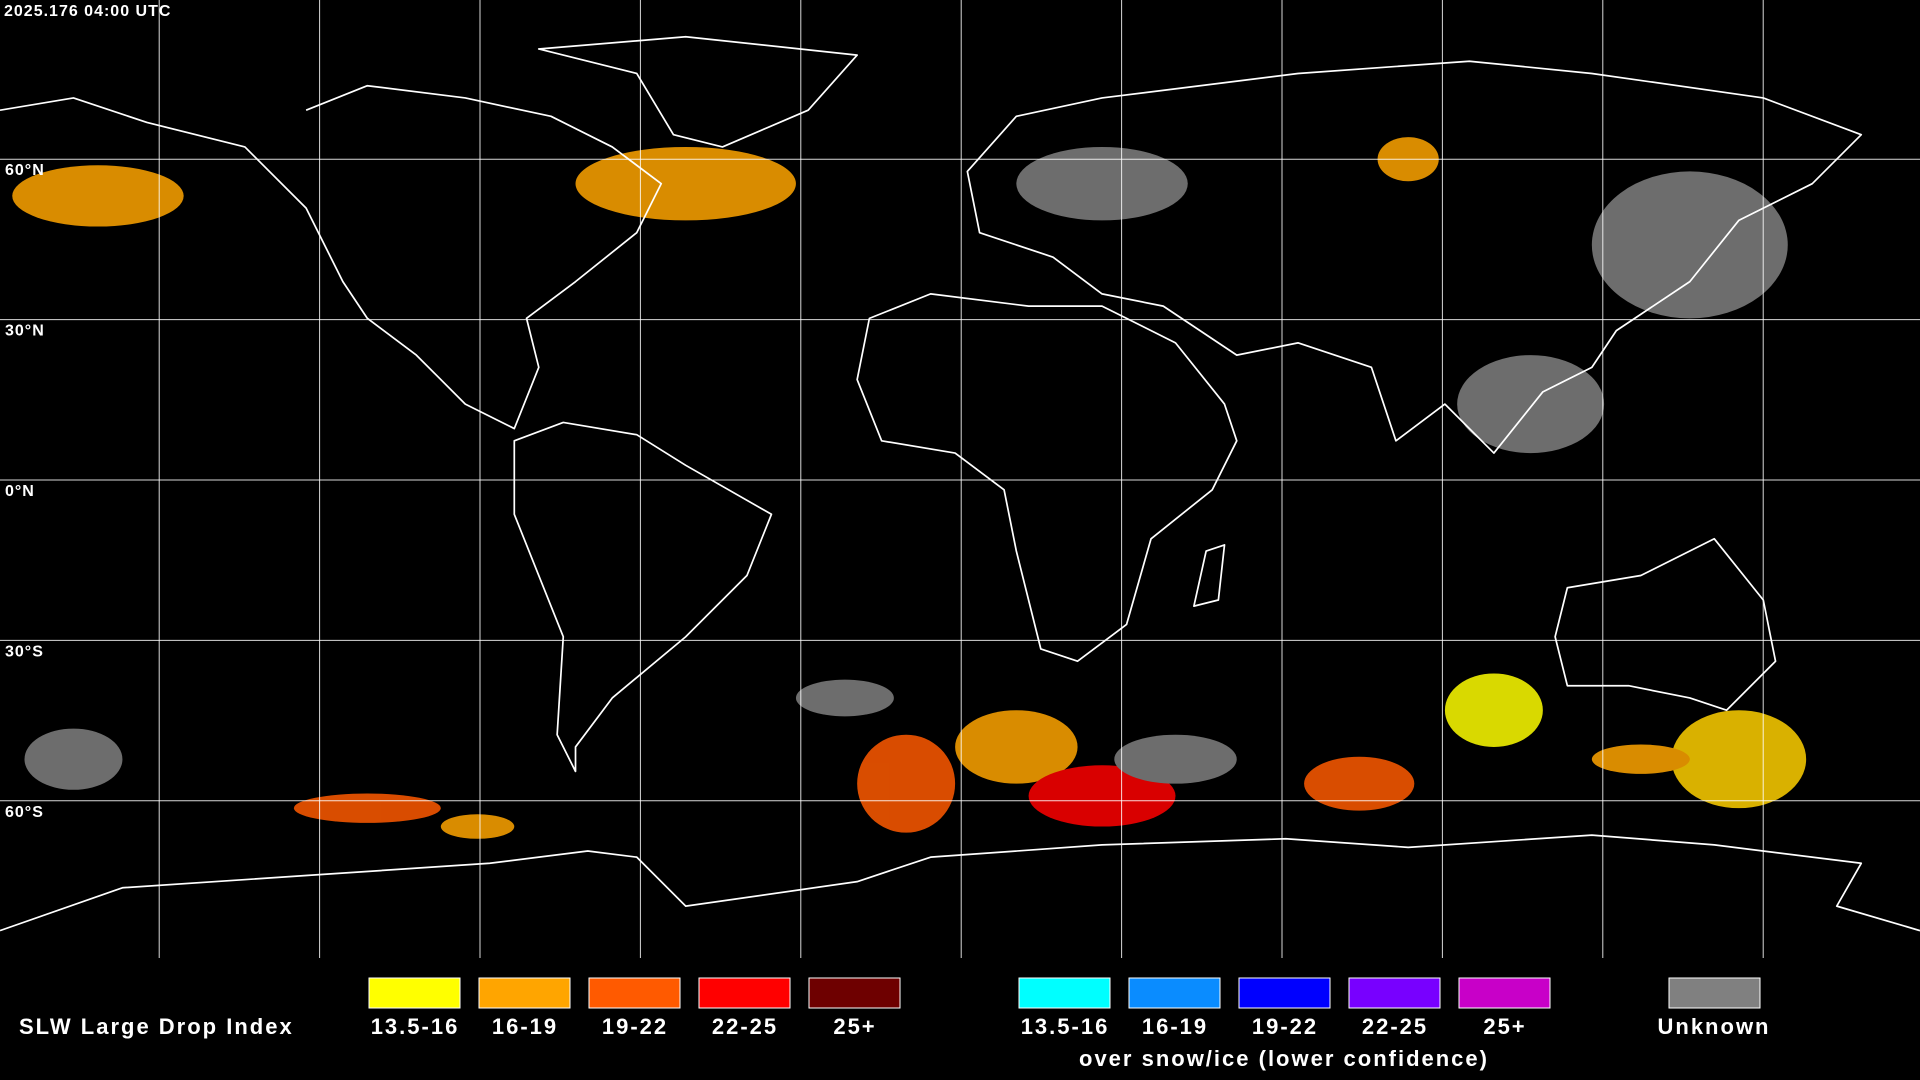 Image resolution: width=1920 pixels, height=1080 pixels. I want to click on latitude-label: 60°S, so click(24, 812).